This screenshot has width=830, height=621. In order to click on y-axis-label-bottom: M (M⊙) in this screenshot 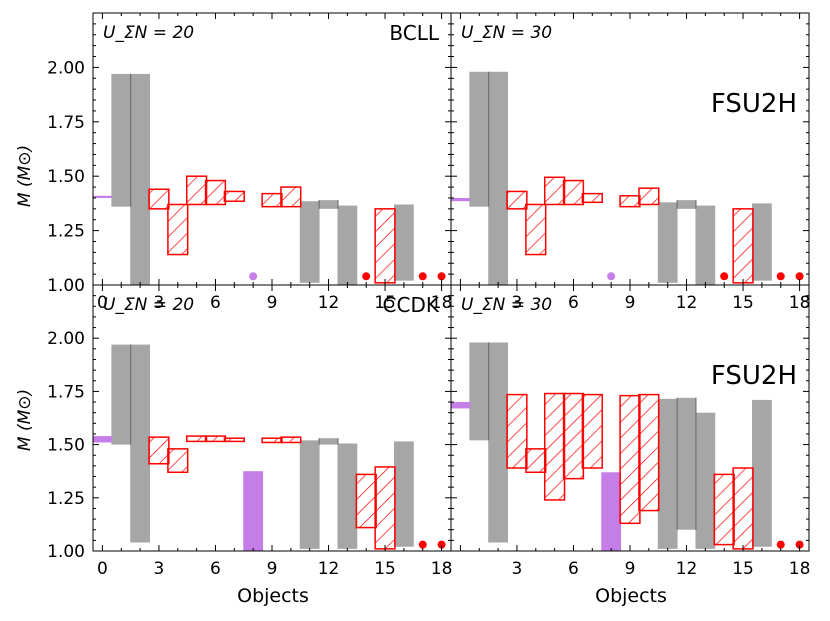, I will do `click(25, 420)`.